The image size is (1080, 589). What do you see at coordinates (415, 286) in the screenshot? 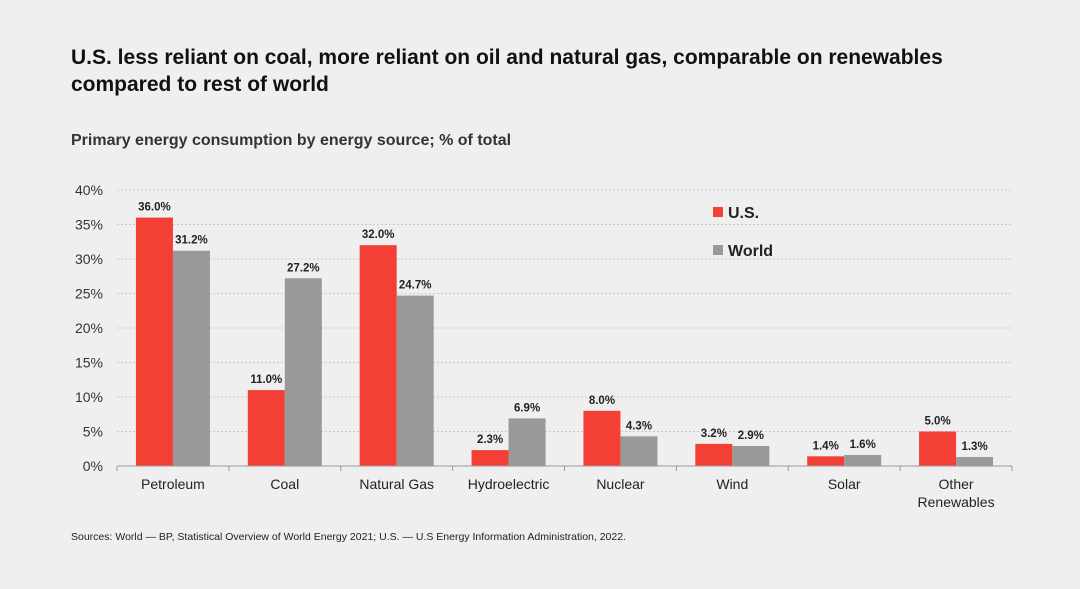
I see `data-label: 24.7%` at bounding box center [415, 286].